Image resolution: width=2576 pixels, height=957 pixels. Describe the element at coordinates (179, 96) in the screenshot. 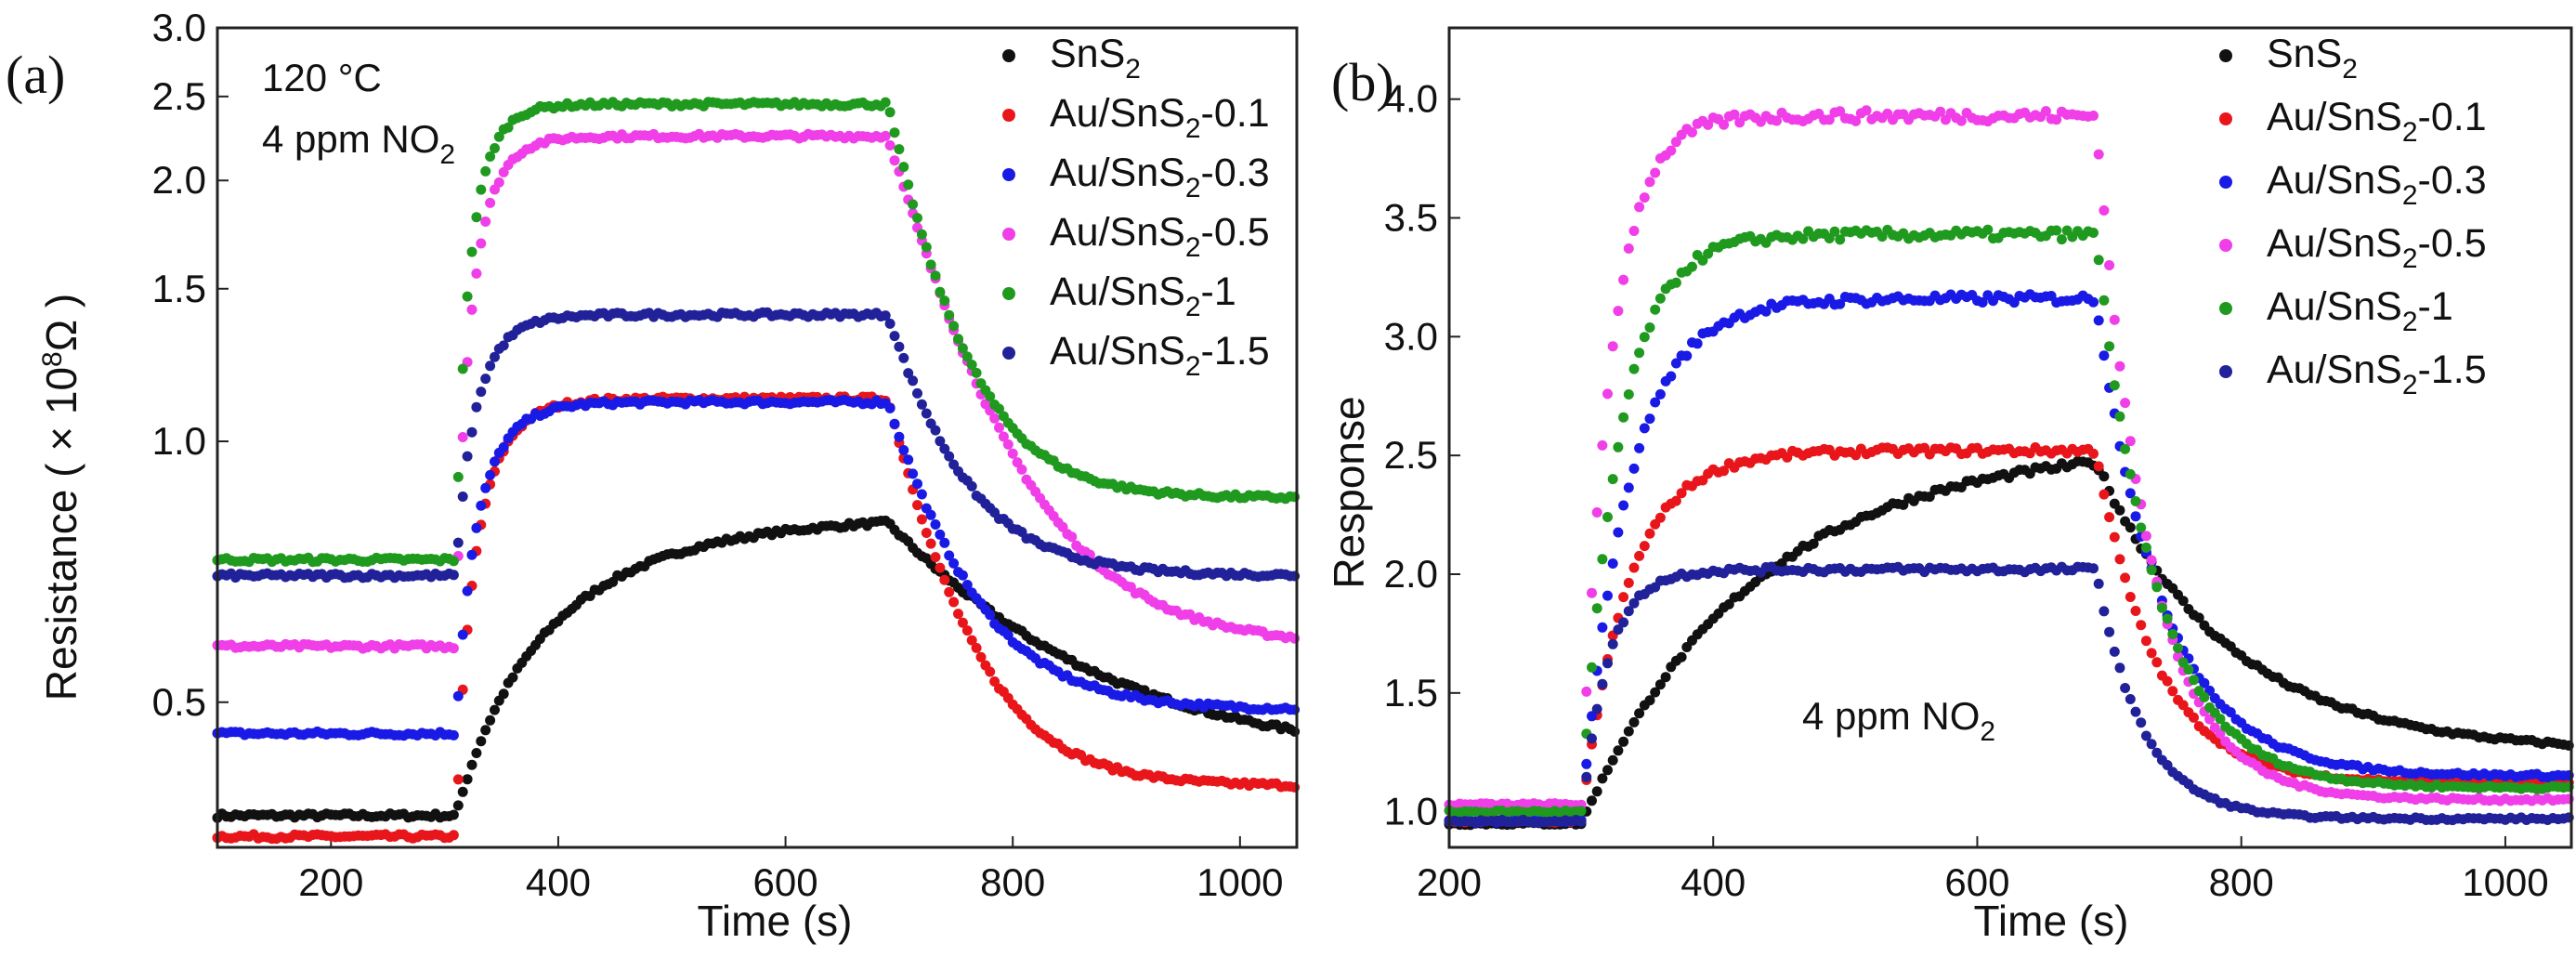

I see `y-tick-label: 2.5` at that location.